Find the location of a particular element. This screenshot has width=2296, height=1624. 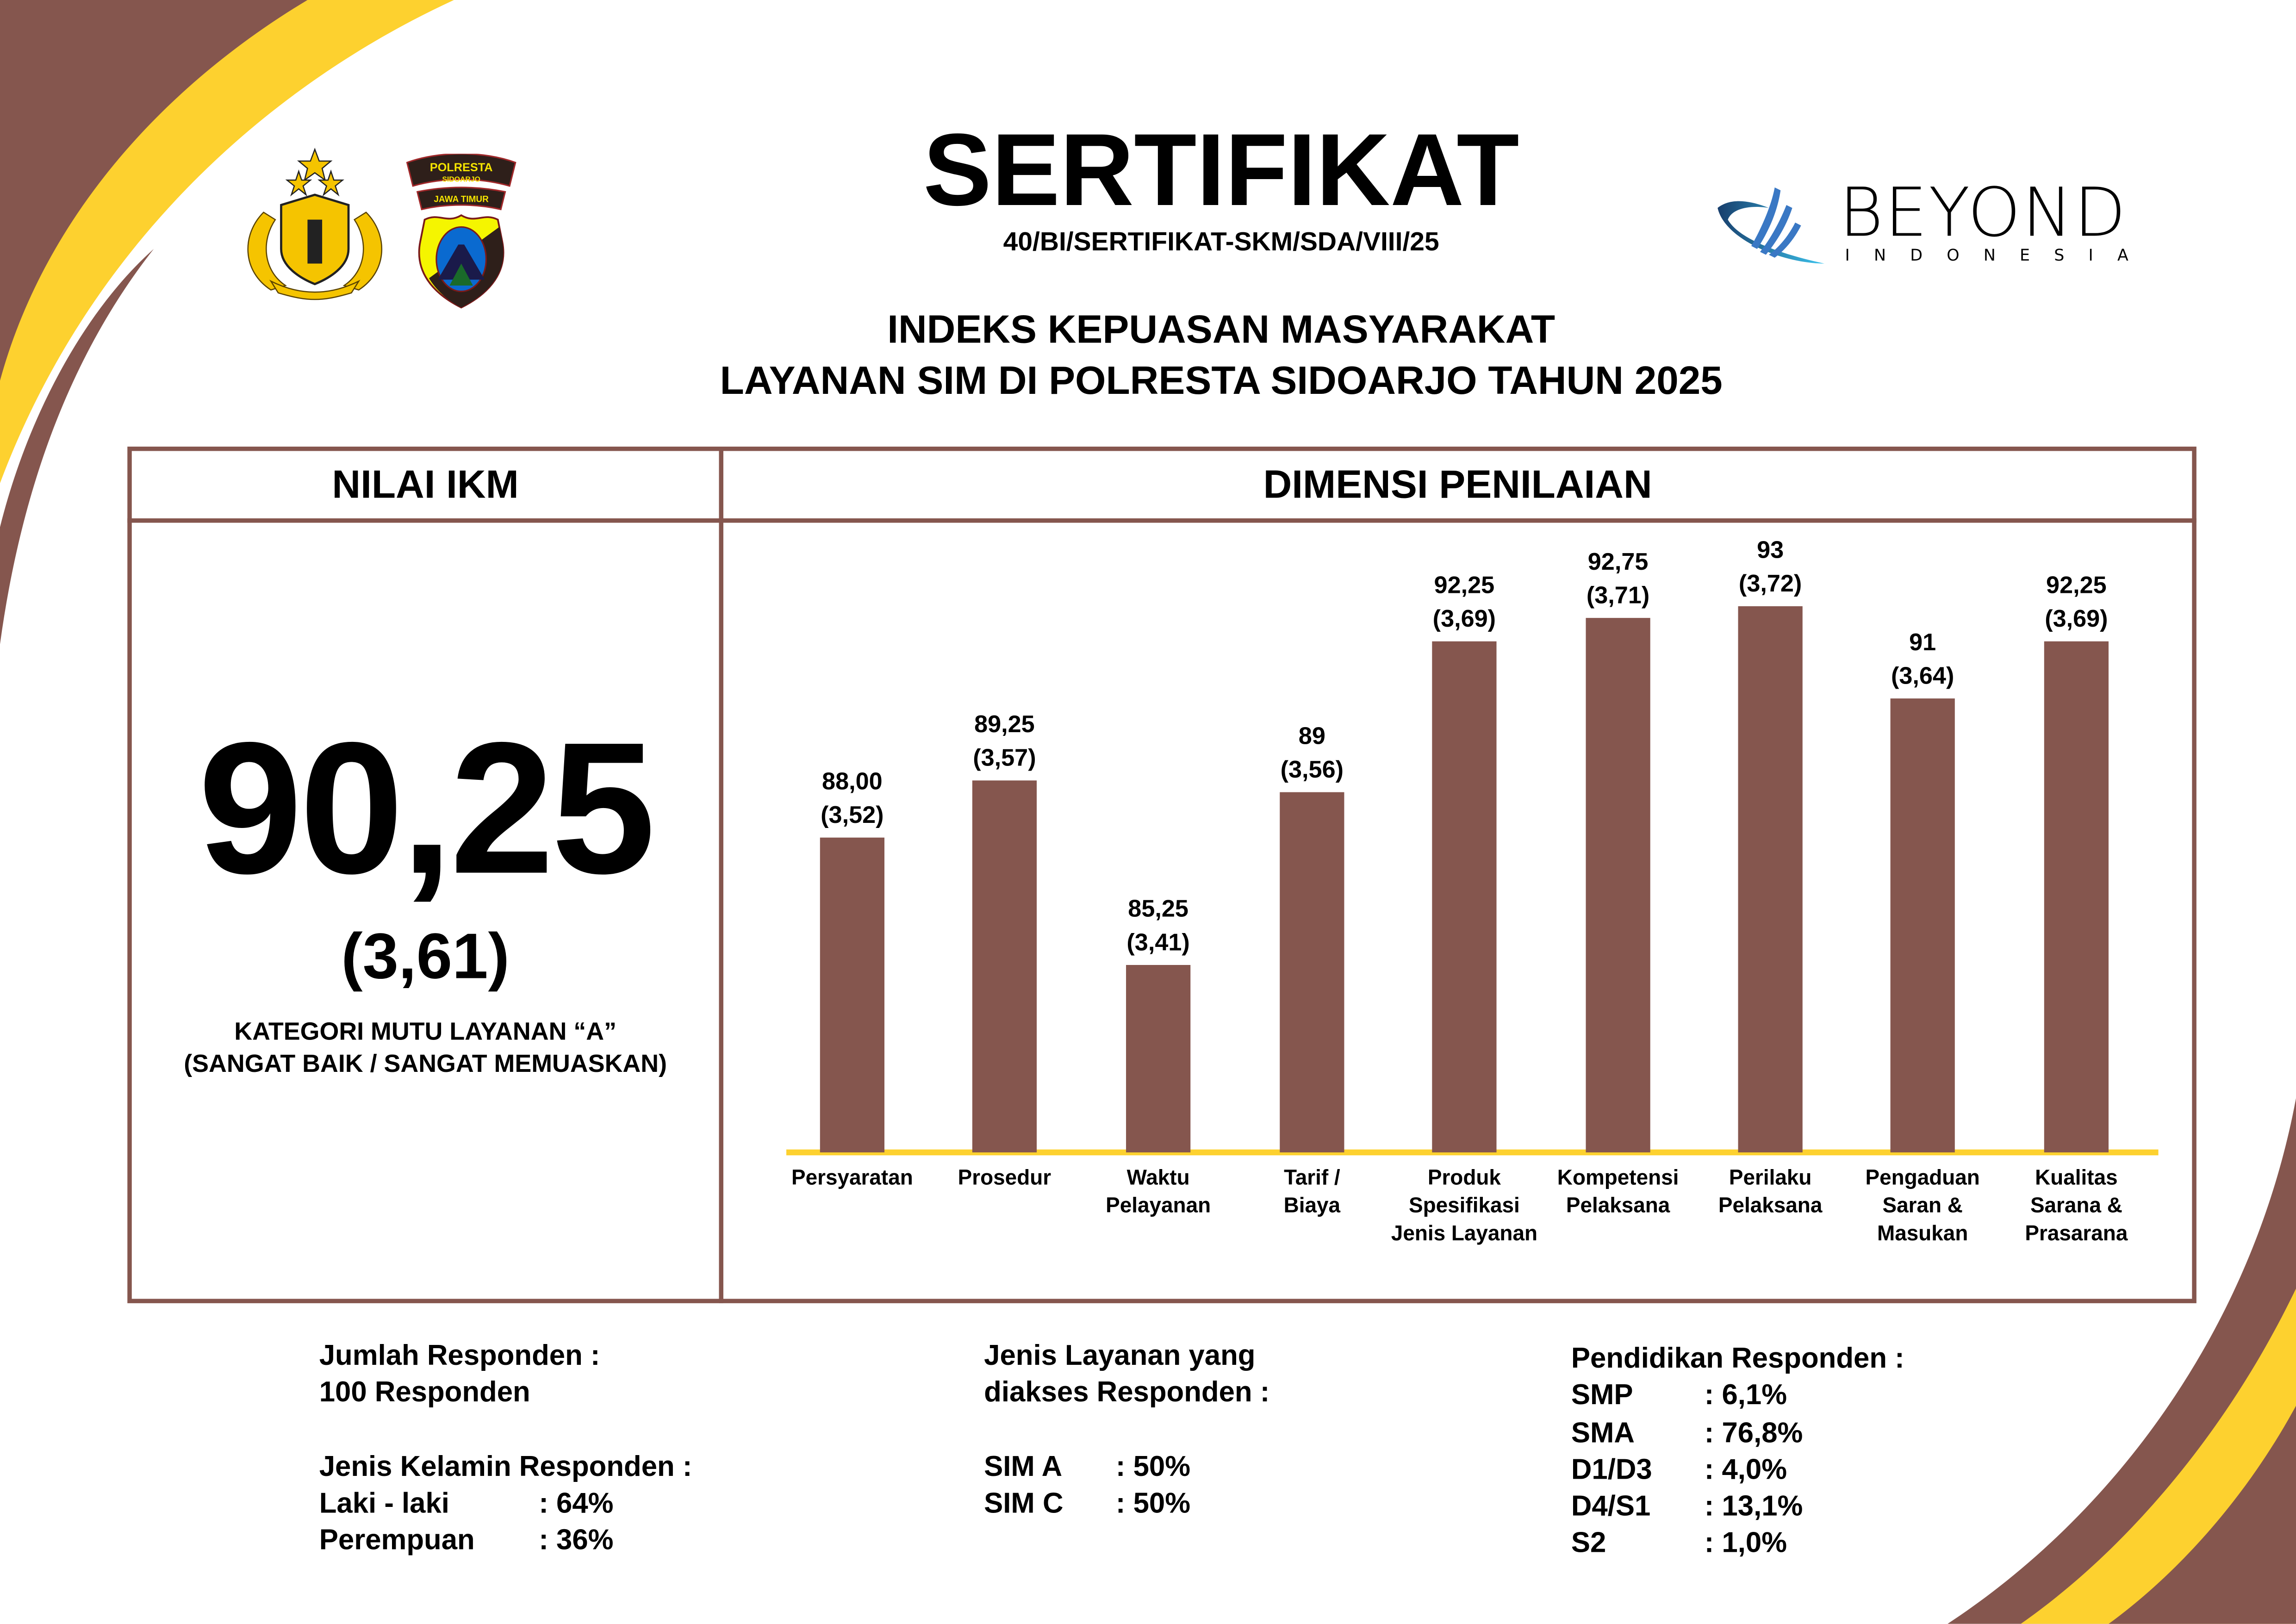

info-key: D1/D3 is located at coordinates (1611, 1470).